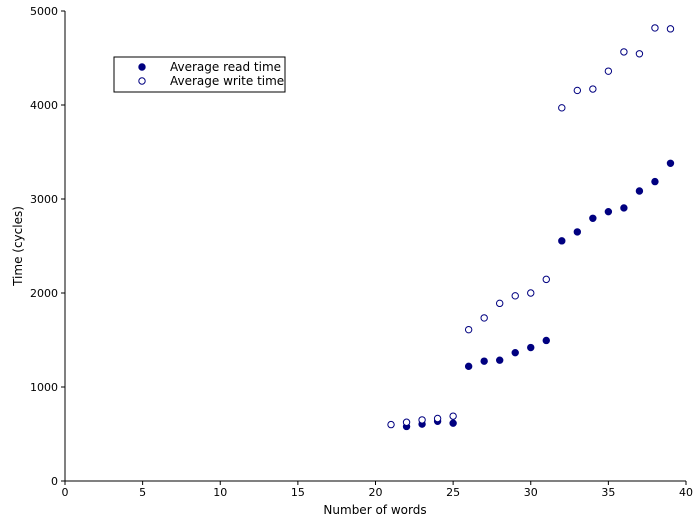 The image size is (694, 523). Describe the element at coordinates (65, 492) in the screenshot. I see `x-tick-label: 0` at that location.